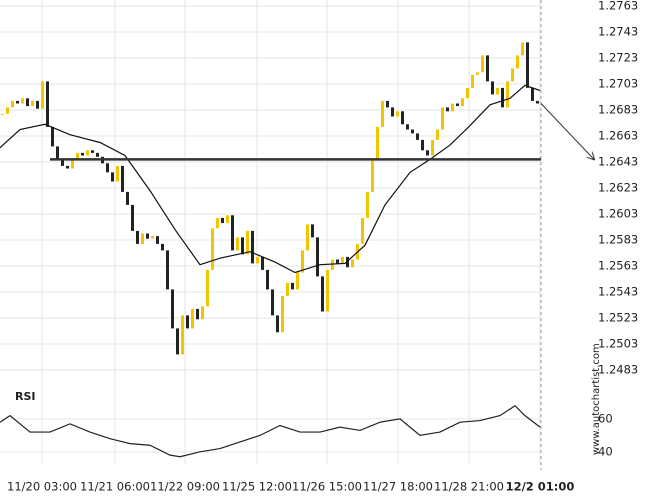 This screenshot has width=650, height=500. What do you see at coordinates (469, 487) in the screenshot?
I see `x-tick-label: 11/28 21:00` at bounding box center [469, 487].